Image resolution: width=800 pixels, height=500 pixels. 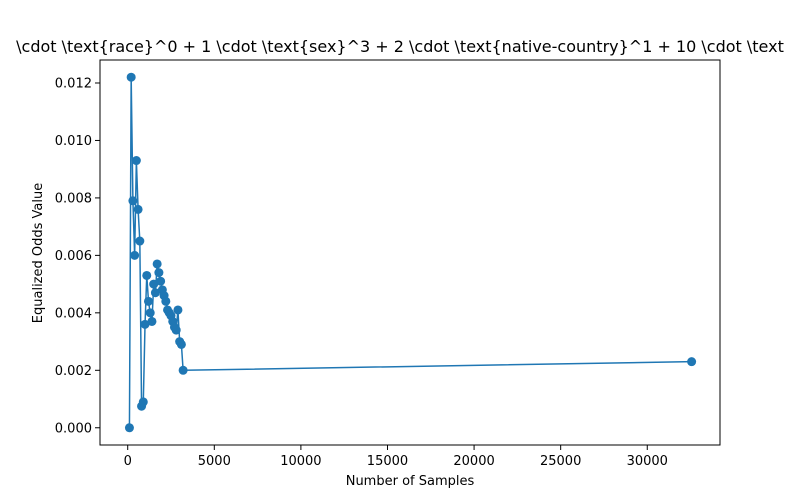 I want to click on y-tick-label: 0.012, so click(x=73, y=83).